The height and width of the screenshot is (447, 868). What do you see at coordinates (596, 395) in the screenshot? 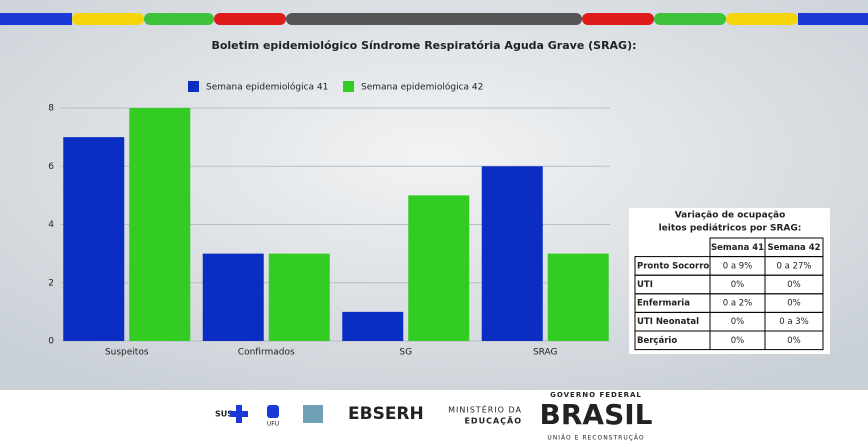
I see `governo: GOVERNO FEDERAL` at bounding box center [596, 395].